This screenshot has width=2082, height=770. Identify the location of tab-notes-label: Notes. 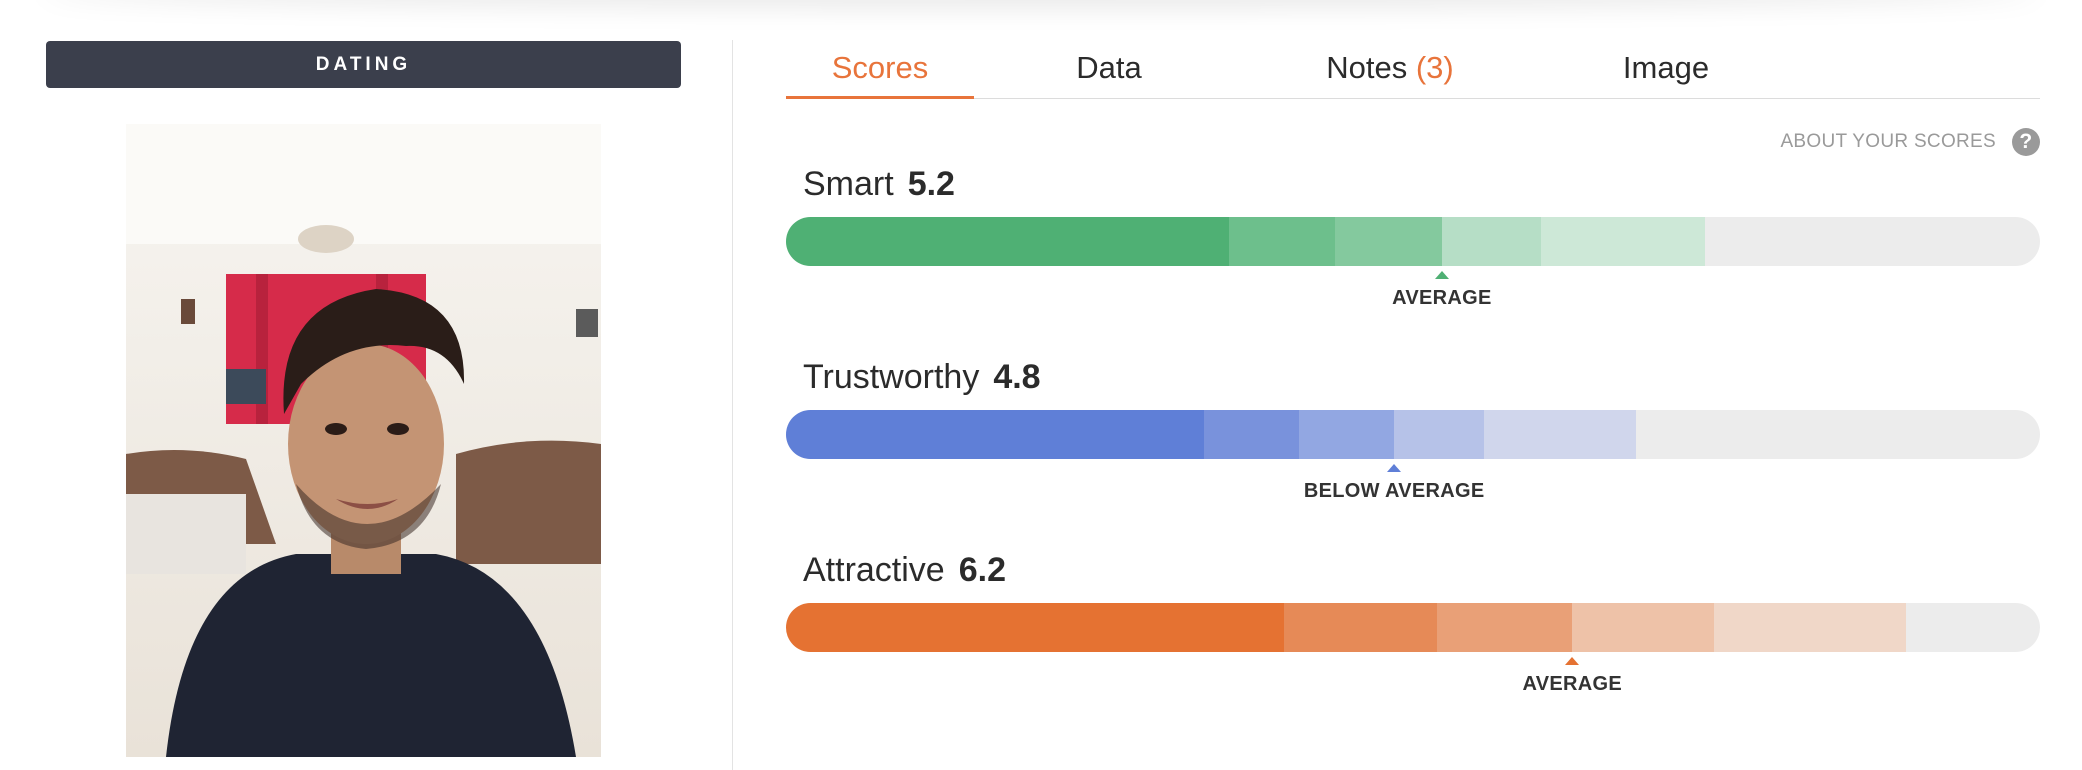
(1367, 67).